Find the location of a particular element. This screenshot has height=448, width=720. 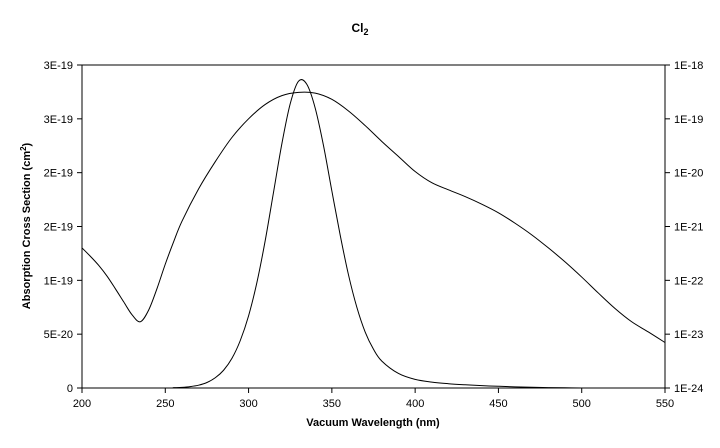

y-left-axis-title-suffix: ) is located at coordinates (27, 144).